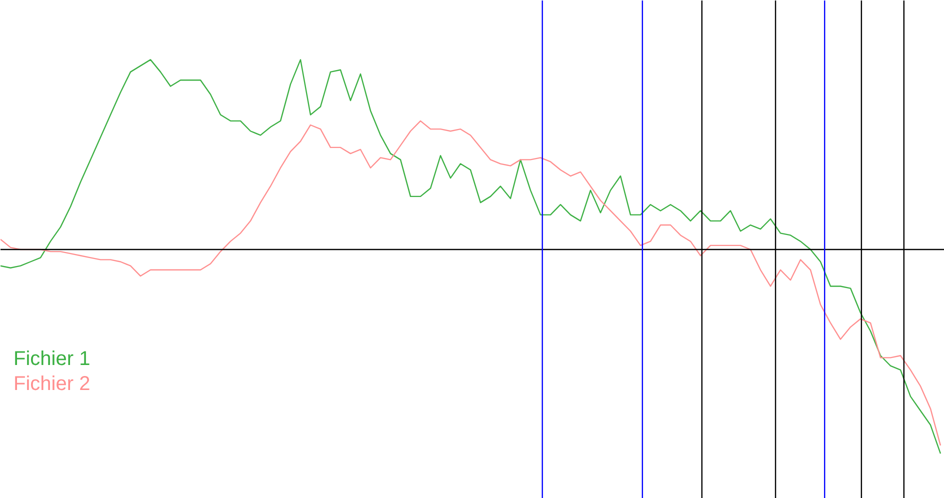 Image resolution: width=944 pixels, height=498 pixels. What do you see at coordinates (52, 383) in the screenshot?
I see `text: Fichier 2` at bounding box center [52, 383].